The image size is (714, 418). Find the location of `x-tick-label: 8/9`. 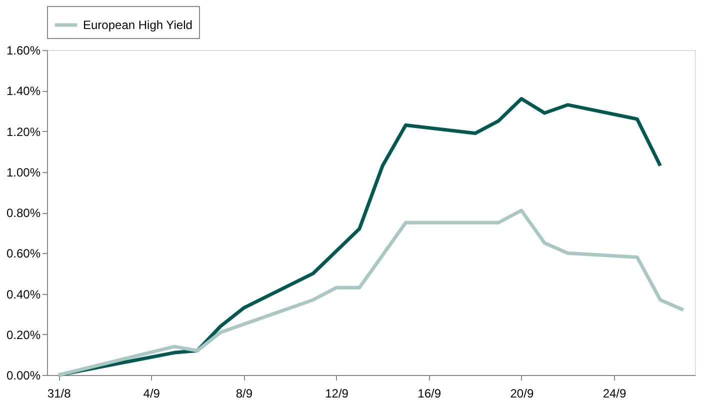

x-tick-label: 8/9 is located at coordinates (244, 393).